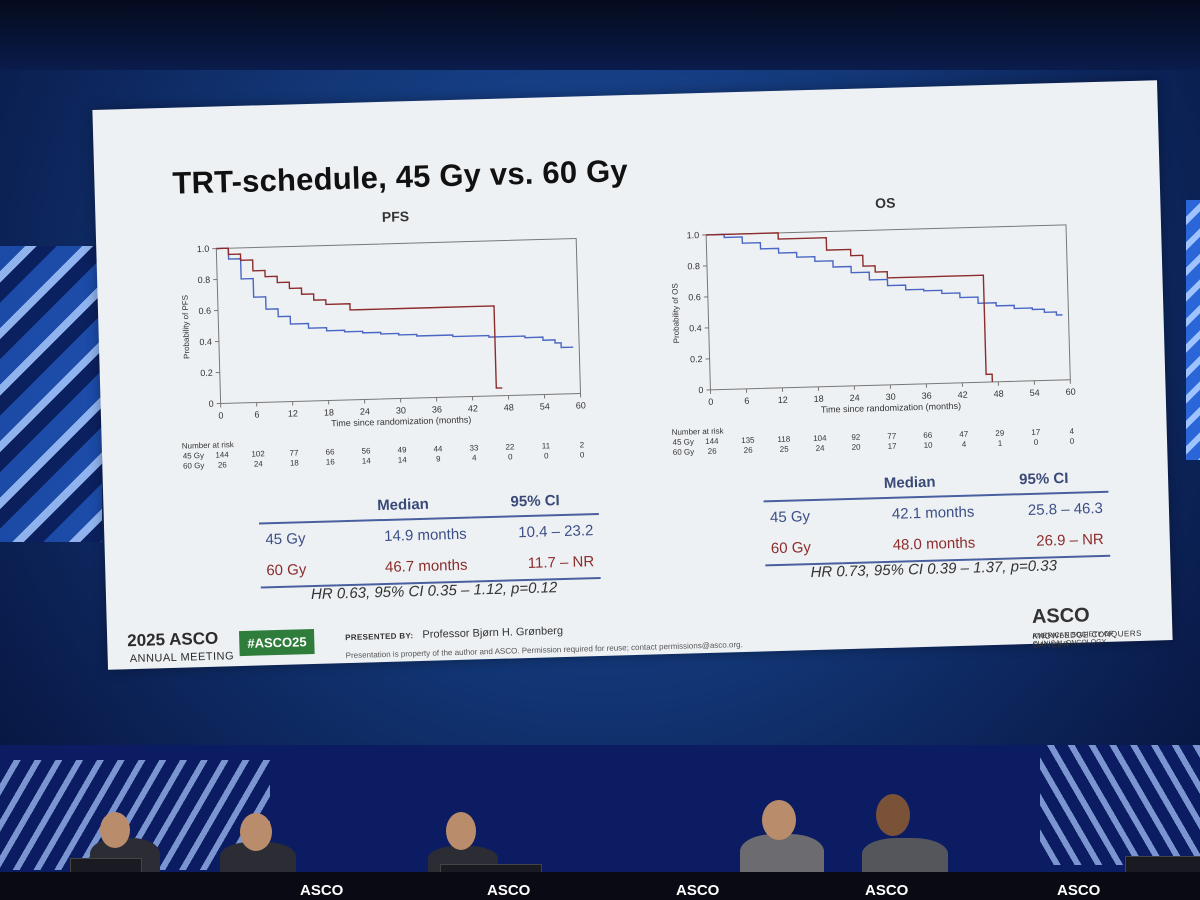 Image resolution: width=1200 pixels, height=900 pixels. I want to click on x-tick-label: 6, so click(746, 401).